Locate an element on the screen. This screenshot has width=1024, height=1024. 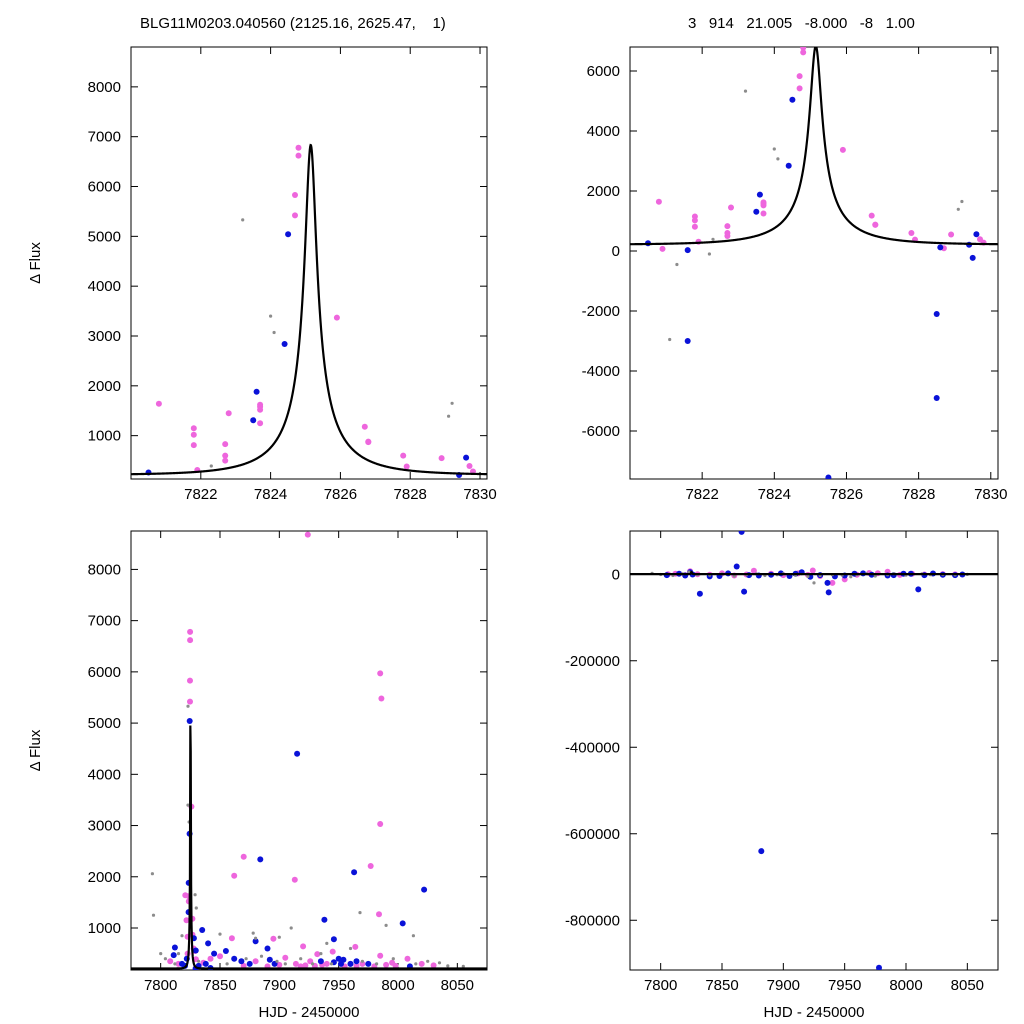
left-header-text: BLG11M0203.040560 (2125.16, 2625.47, 1) is located at coordinates (293, 23).